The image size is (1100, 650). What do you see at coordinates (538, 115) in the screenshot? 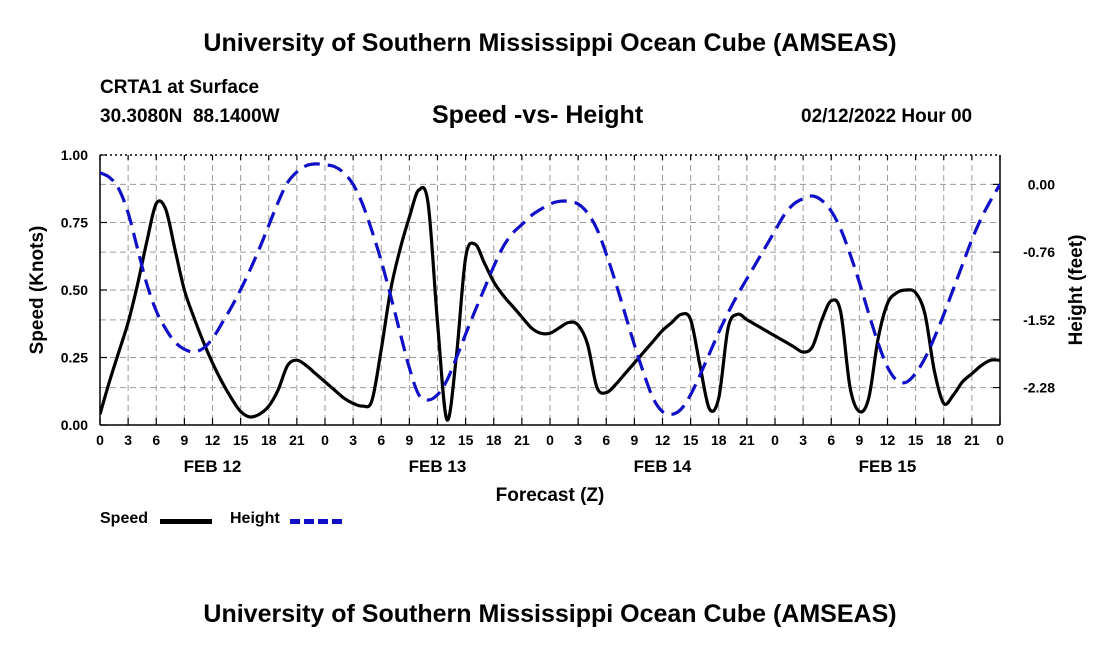
I see `chart-title: Speed -vs- Height` at bounding box center [538, 115].